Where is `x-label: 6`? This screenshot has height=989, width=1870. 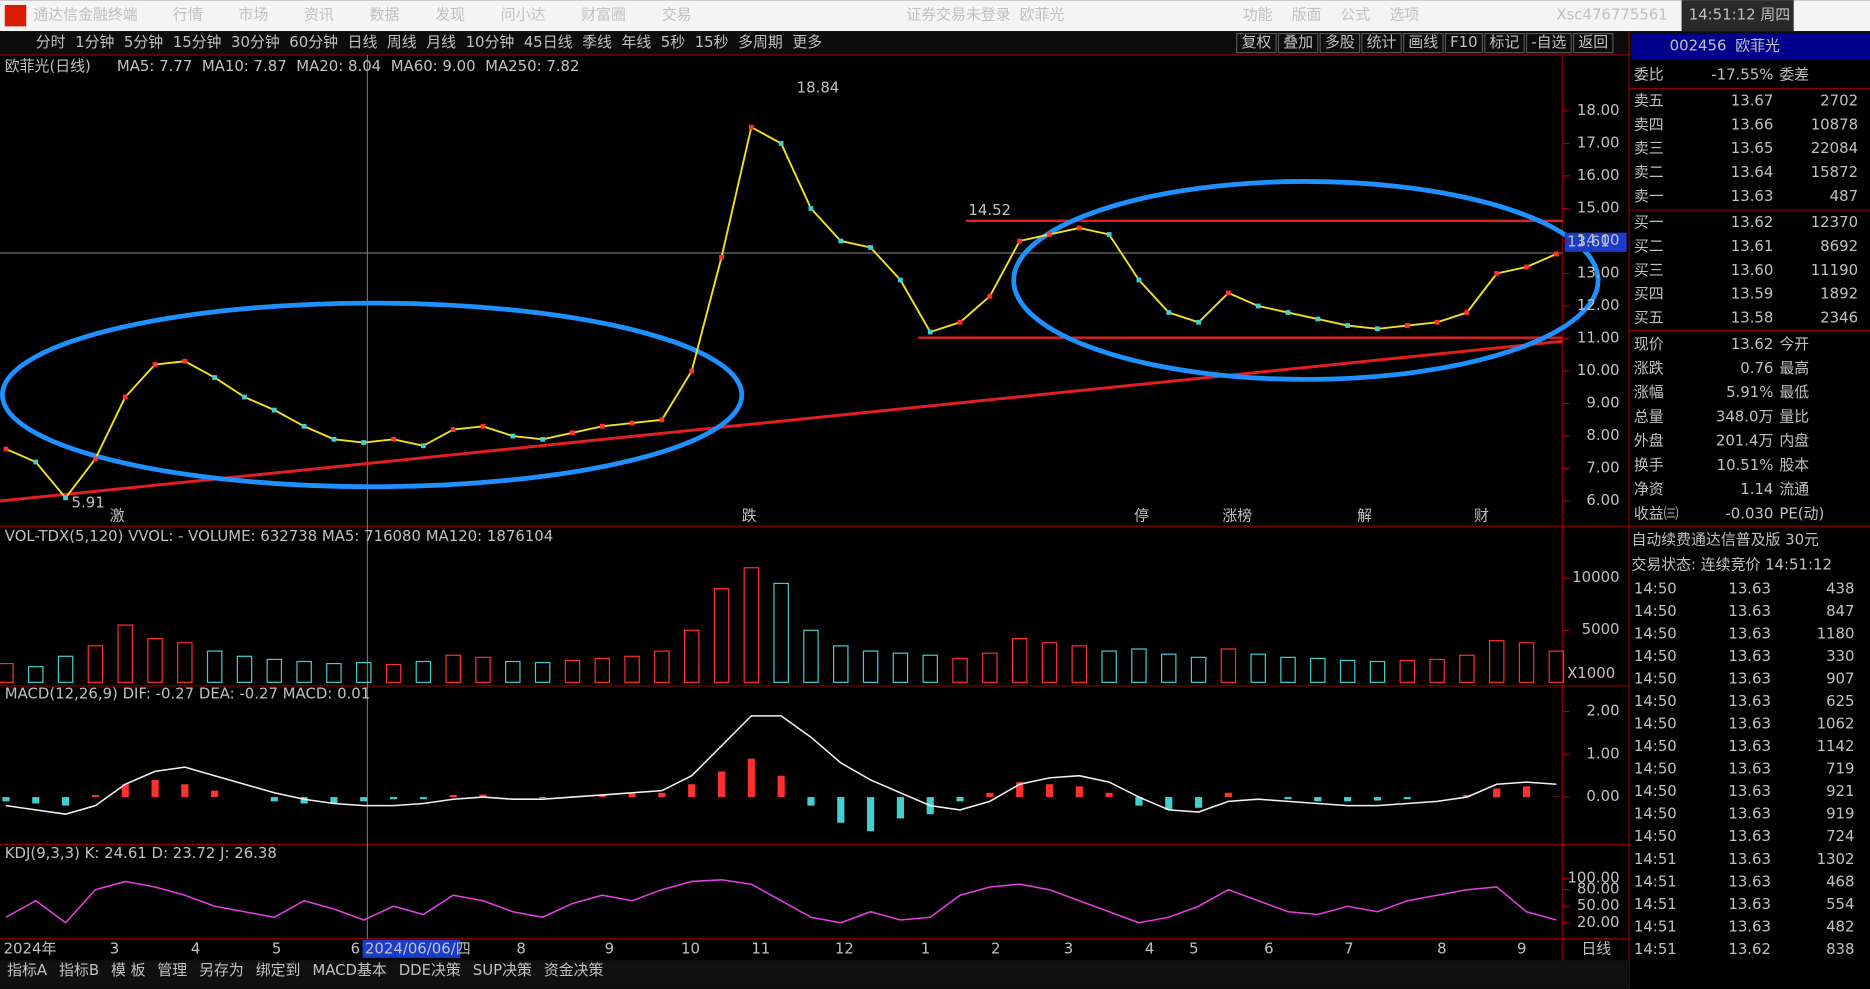 x-label: 6 is located at coordinates (1268, 948).